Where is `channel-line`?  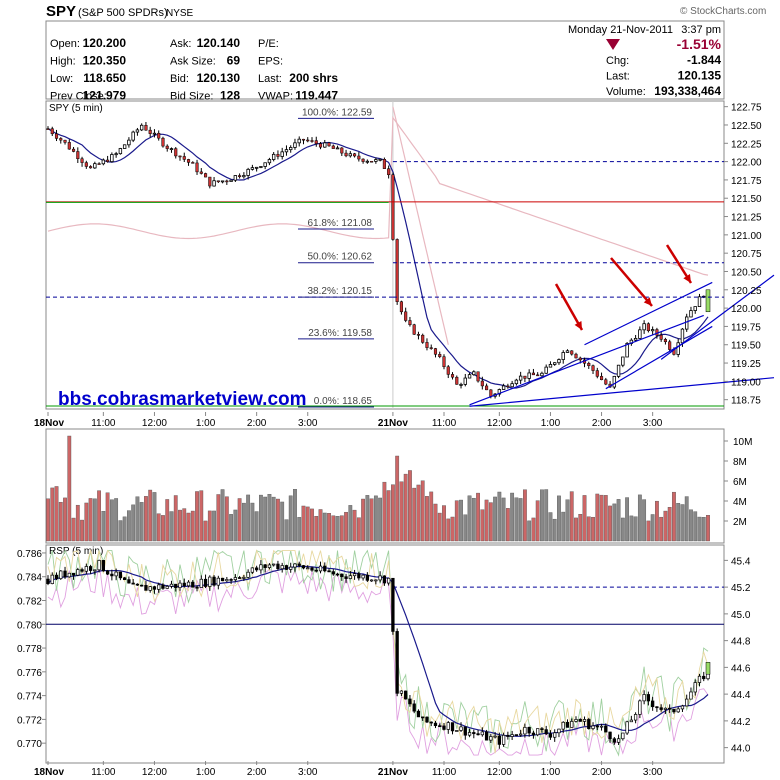
channel-line is located at coordinates (659, 357).